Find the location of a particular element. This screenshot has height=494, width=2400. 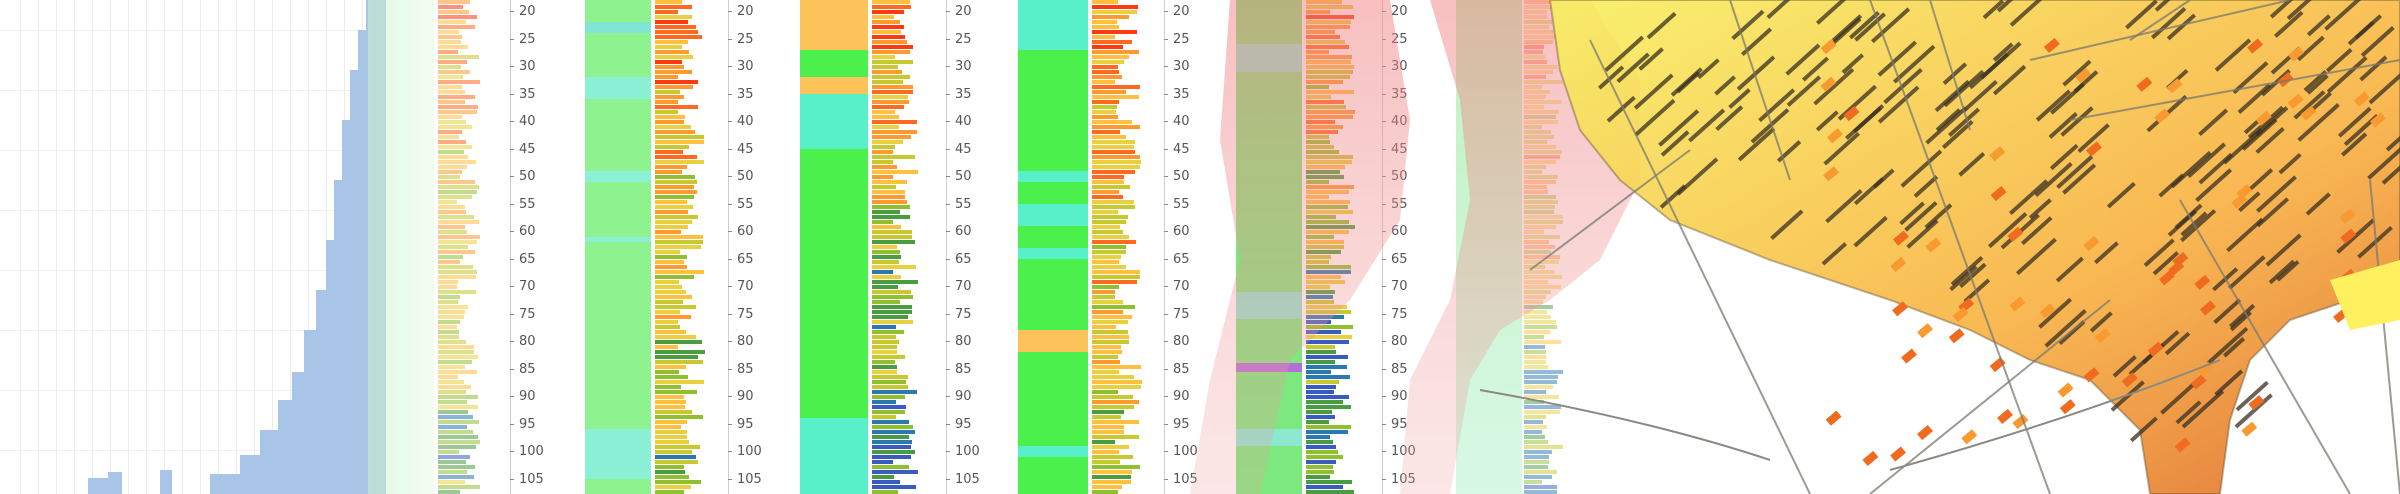

track-3-value-bars is located at coordinates (1117, 247).